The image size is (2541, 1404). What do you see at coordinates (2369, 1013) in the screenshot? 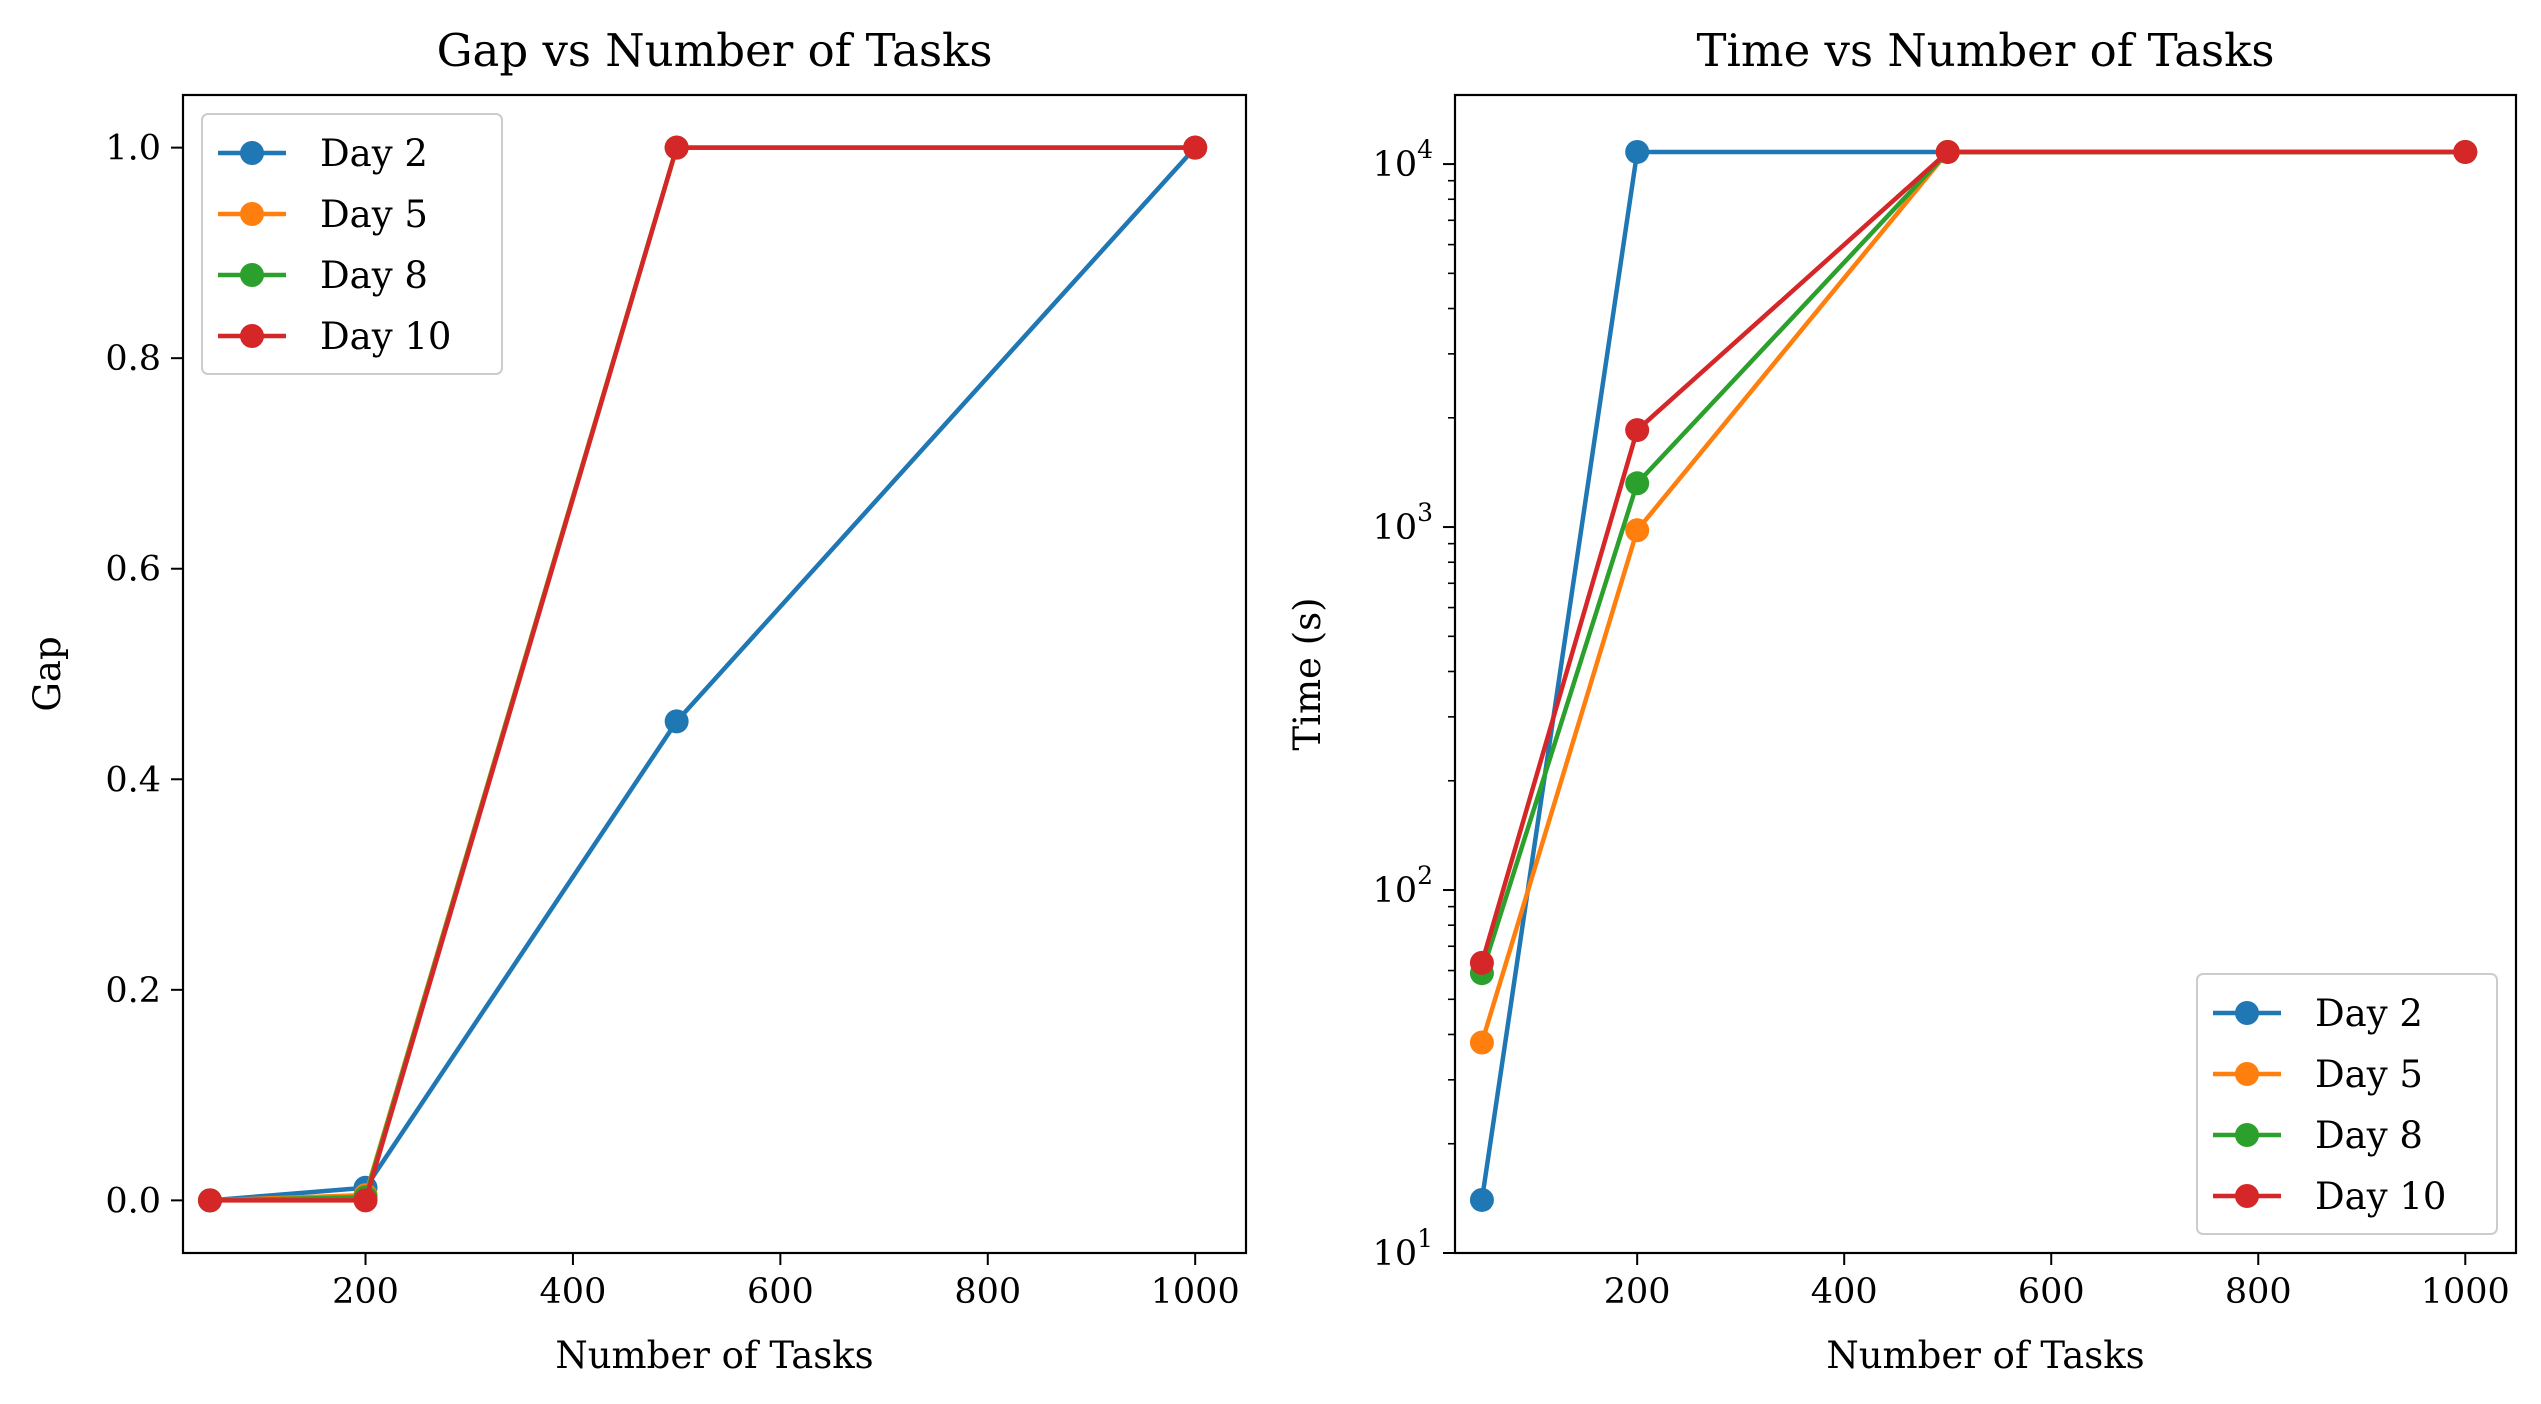
I see `time-chart-legend-label-day-2: Day 2` at bounding box center [2369, 1013].